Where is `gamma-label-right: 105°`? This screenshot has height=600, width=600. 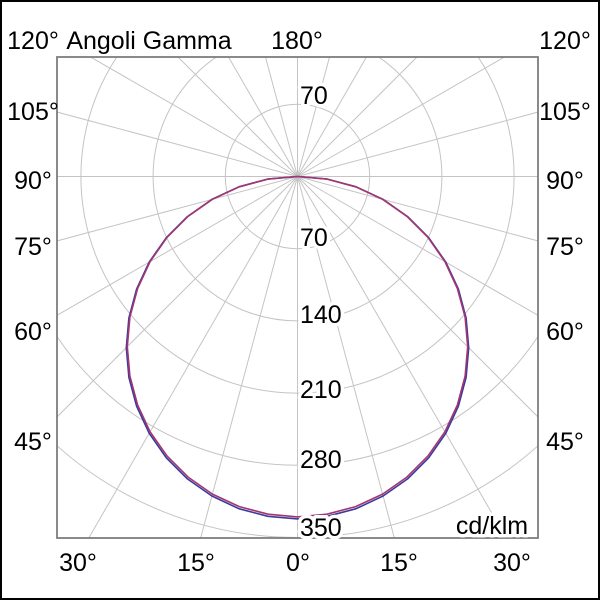
gamma-label-right: 105° is located at coordinates (565, 112).